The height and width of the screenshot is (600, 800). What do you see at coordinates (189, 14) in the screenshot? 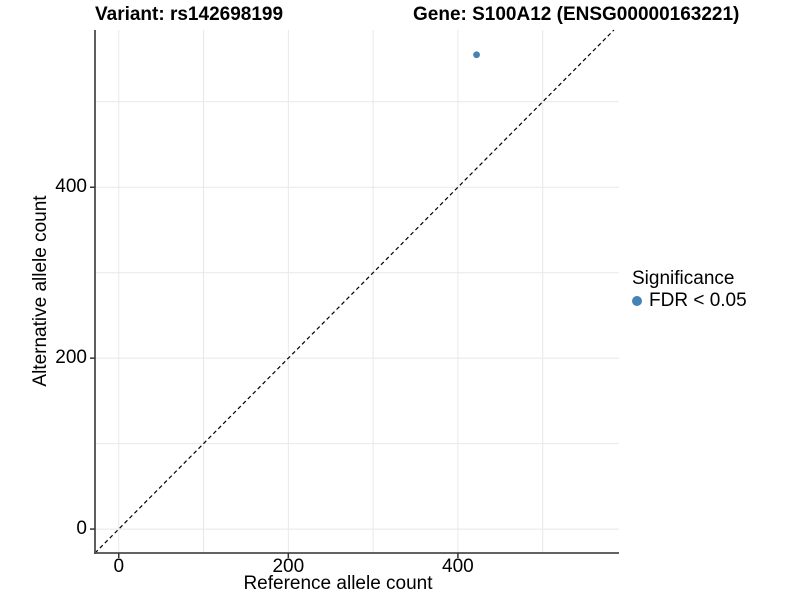
I see `variant-title: Variant: rs142698199` at bounding box center [189, 14].